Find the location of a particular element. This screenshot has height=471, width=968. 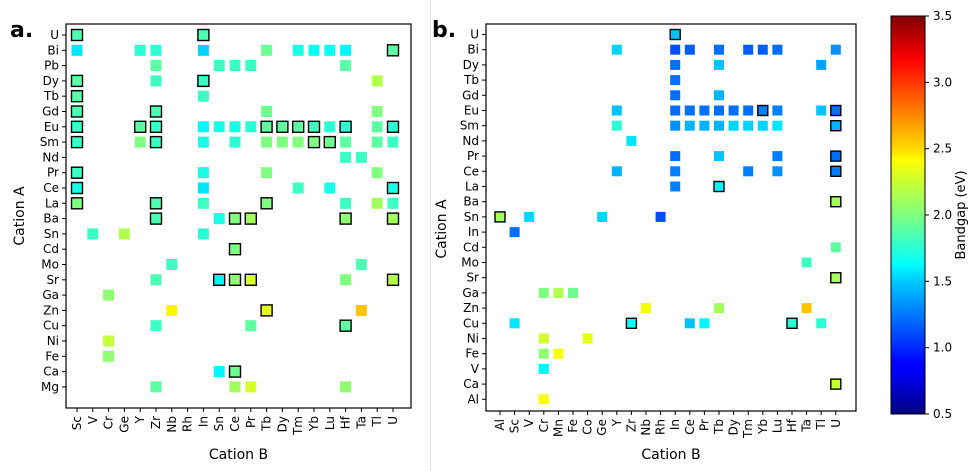

x-tick-label: Yb is located at coordinates (314, 424).